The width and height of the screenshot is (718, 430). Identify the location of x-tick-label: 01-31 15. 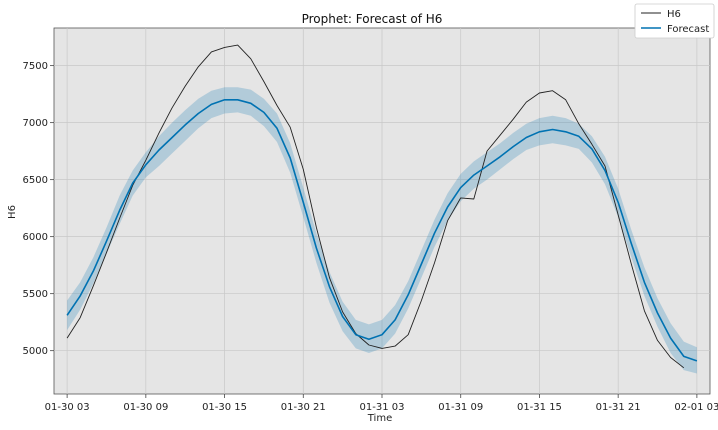
(539, 407).